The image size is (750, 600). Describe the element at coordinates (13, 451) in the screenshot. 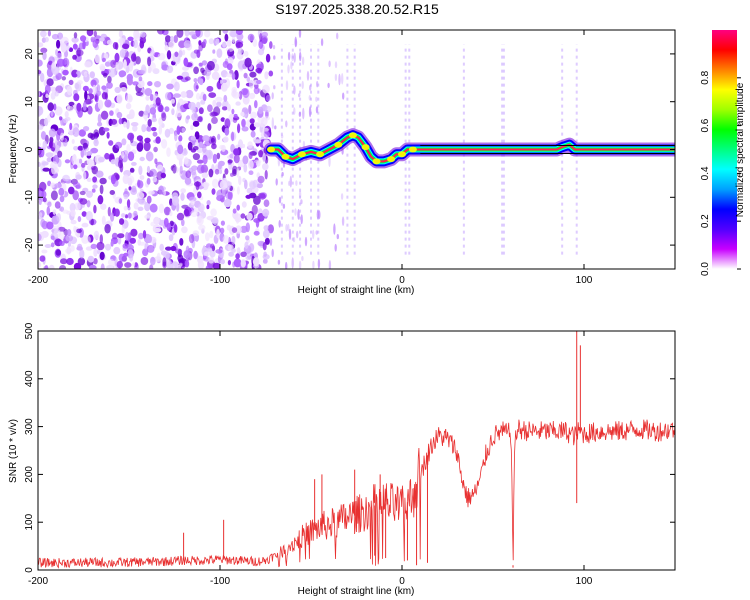

I see `snr-y-axis-label: SNR (10 * v/v)` at that location.